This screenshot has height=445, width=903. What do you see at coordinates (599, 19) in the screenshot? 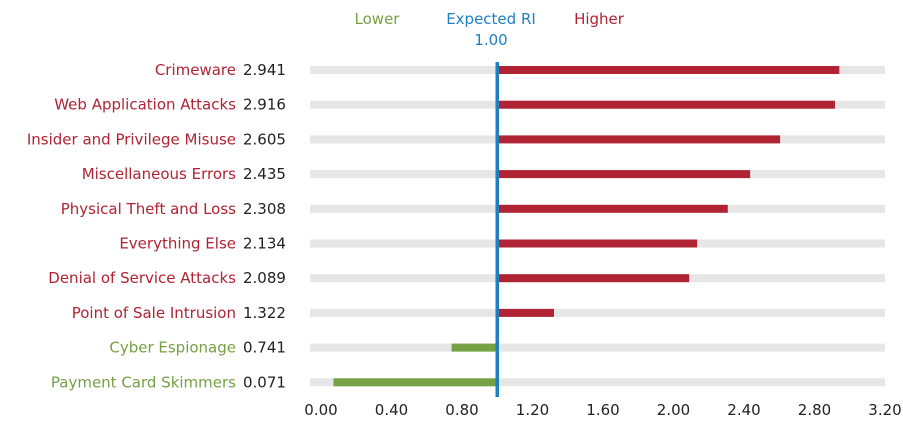
I see `legend-higher-label: Higher` at bounding box center [599, 19].